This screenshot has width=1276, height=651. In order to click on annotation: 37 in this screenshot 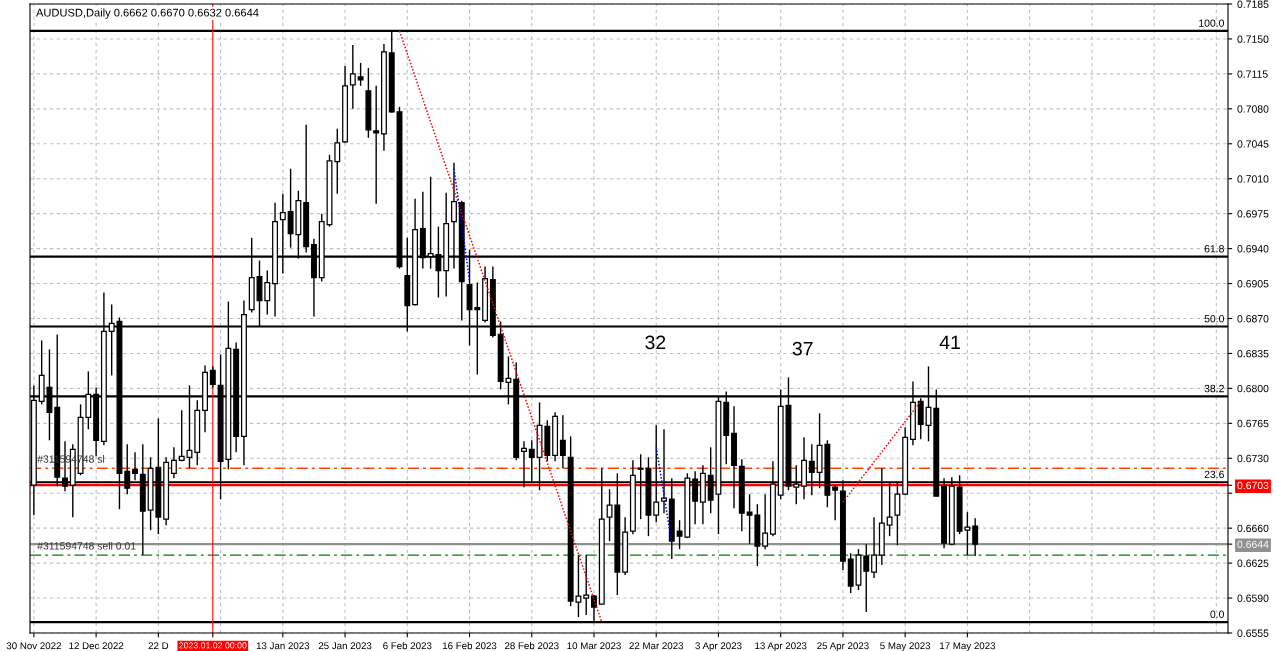, I will do `click(802, 348)`.